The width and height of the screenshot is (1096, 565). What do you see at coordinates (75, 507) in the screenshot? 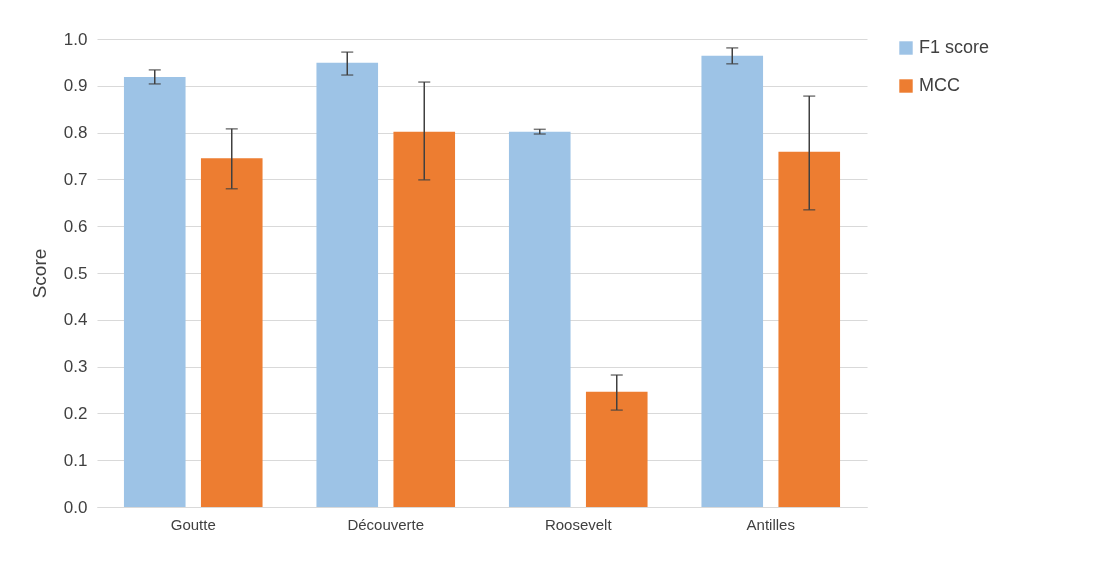
I see `y-tick-label: 0.0` at bounding box center [75, 507].